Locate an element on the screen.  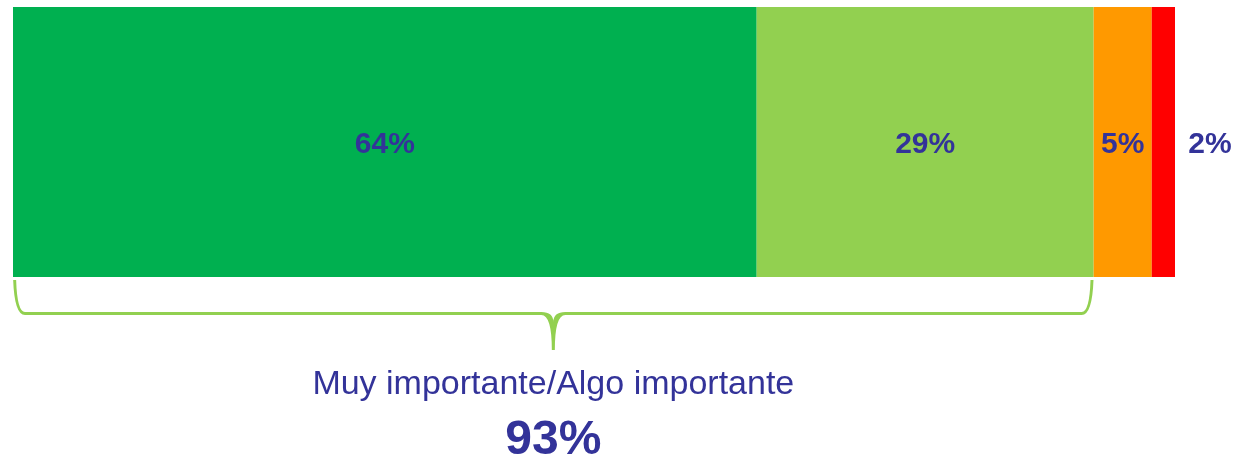
data-label: 29% is located at coordinates (925, 142).